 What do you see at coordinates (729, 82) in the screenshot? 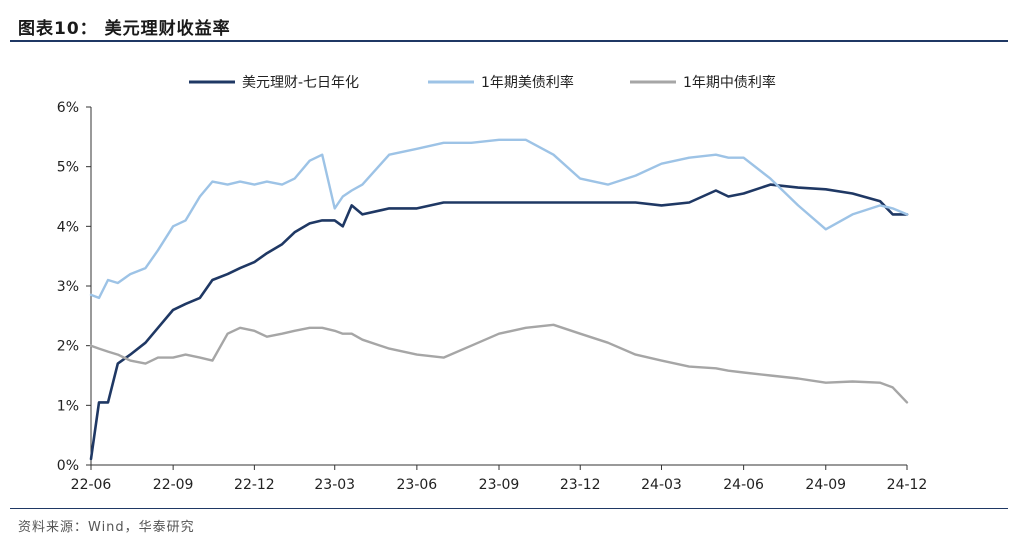
I see `legend-label-3: 1年期中债利率` at bounding box center [729, 82].